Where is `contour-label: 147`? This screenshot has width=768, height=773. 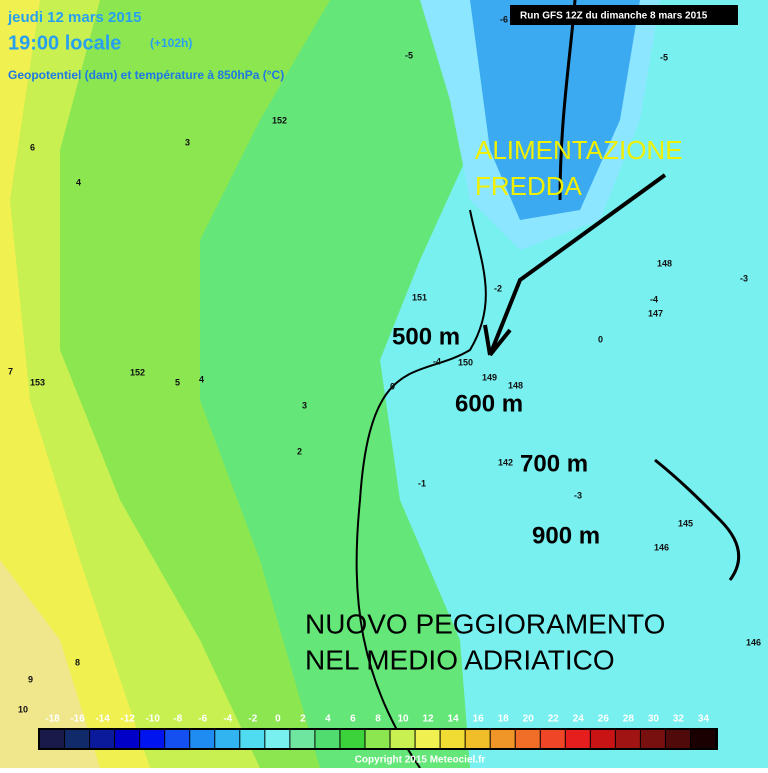 contour-label: 147 is located at coordinates (655, 313).